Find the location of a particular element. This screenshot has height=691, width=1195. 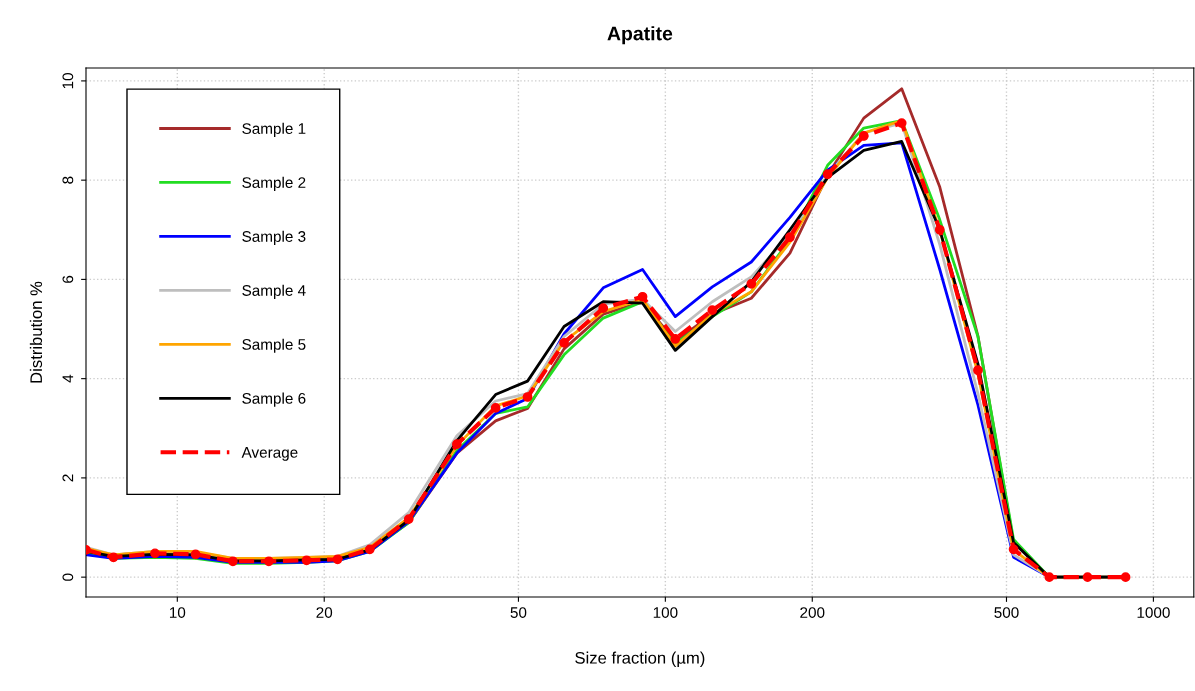

x-tick-label: 20 is located at coordinates (324, 612).